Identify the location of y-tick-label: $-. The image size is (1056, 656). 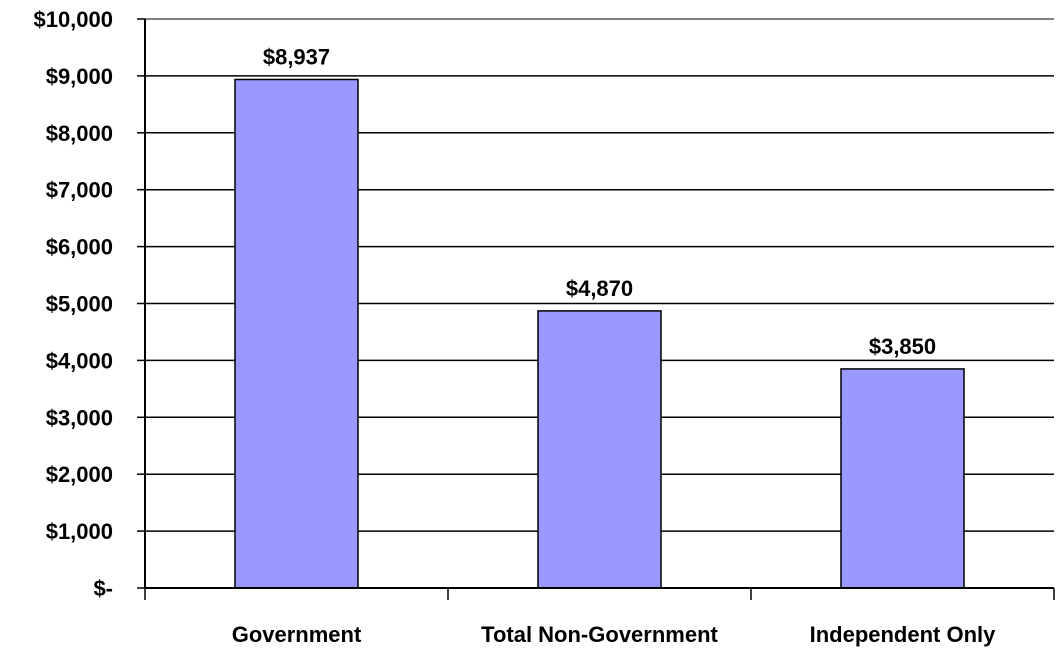
(103, 588).